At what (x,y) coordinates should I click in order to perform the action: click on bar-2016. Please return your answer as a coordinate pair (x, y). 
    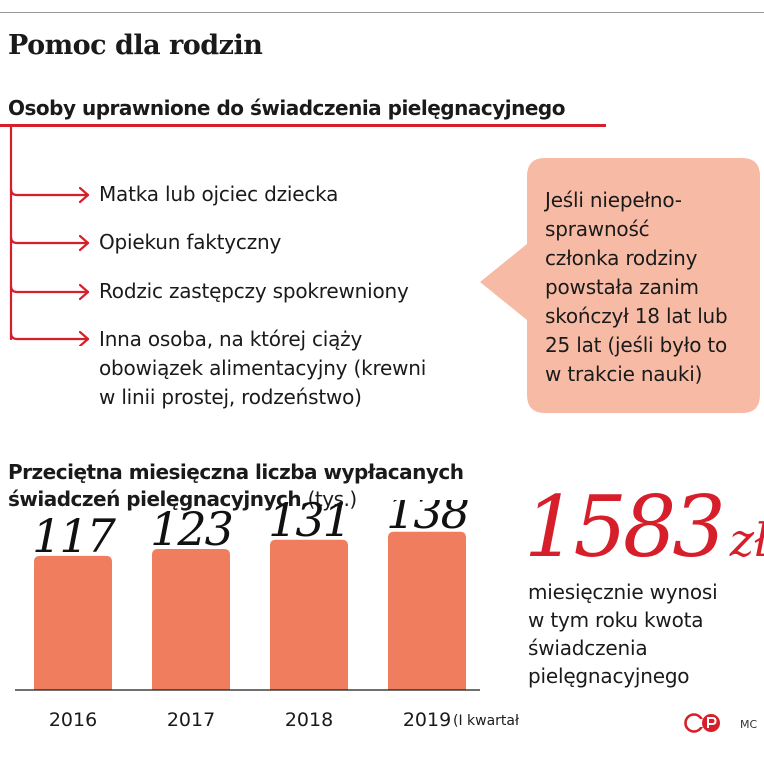
    Looking at the image, I should click on (73, 622).